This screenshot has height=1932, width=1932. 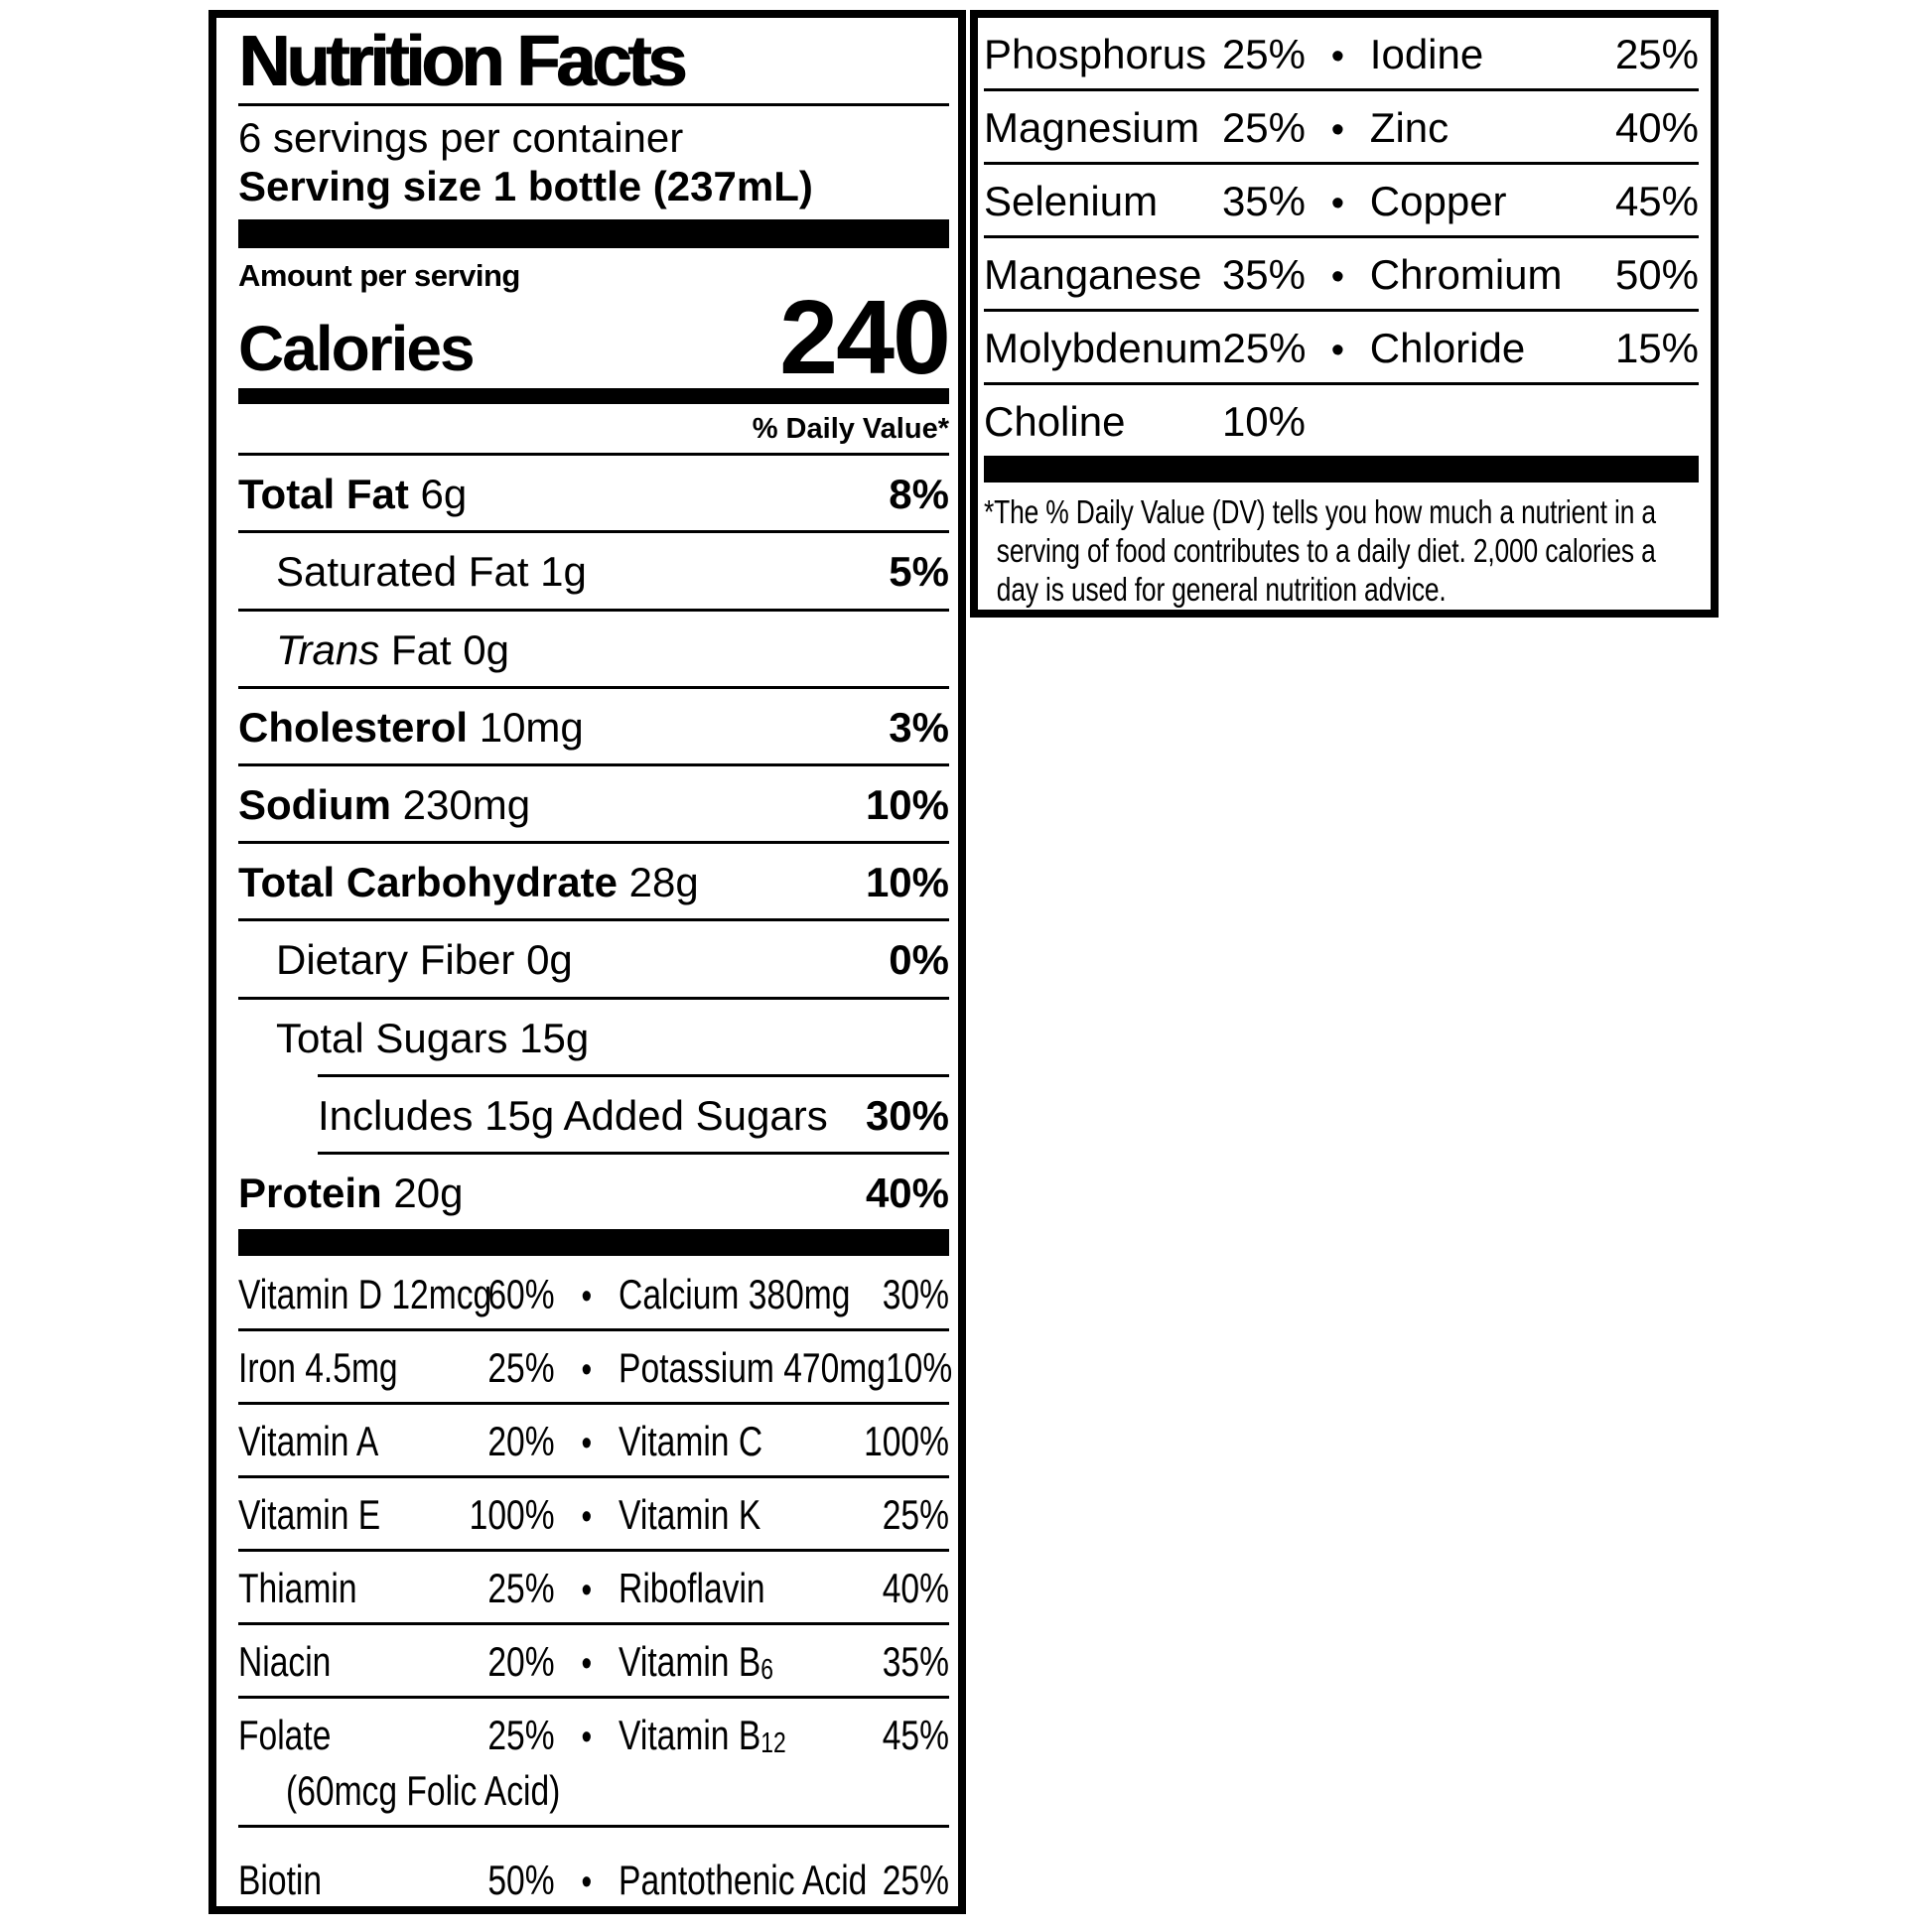 What do you see at coordinates (1071, 202) in the screenshot?
I see `mineral-name: Selenium` at bounding box center [1071, 202].